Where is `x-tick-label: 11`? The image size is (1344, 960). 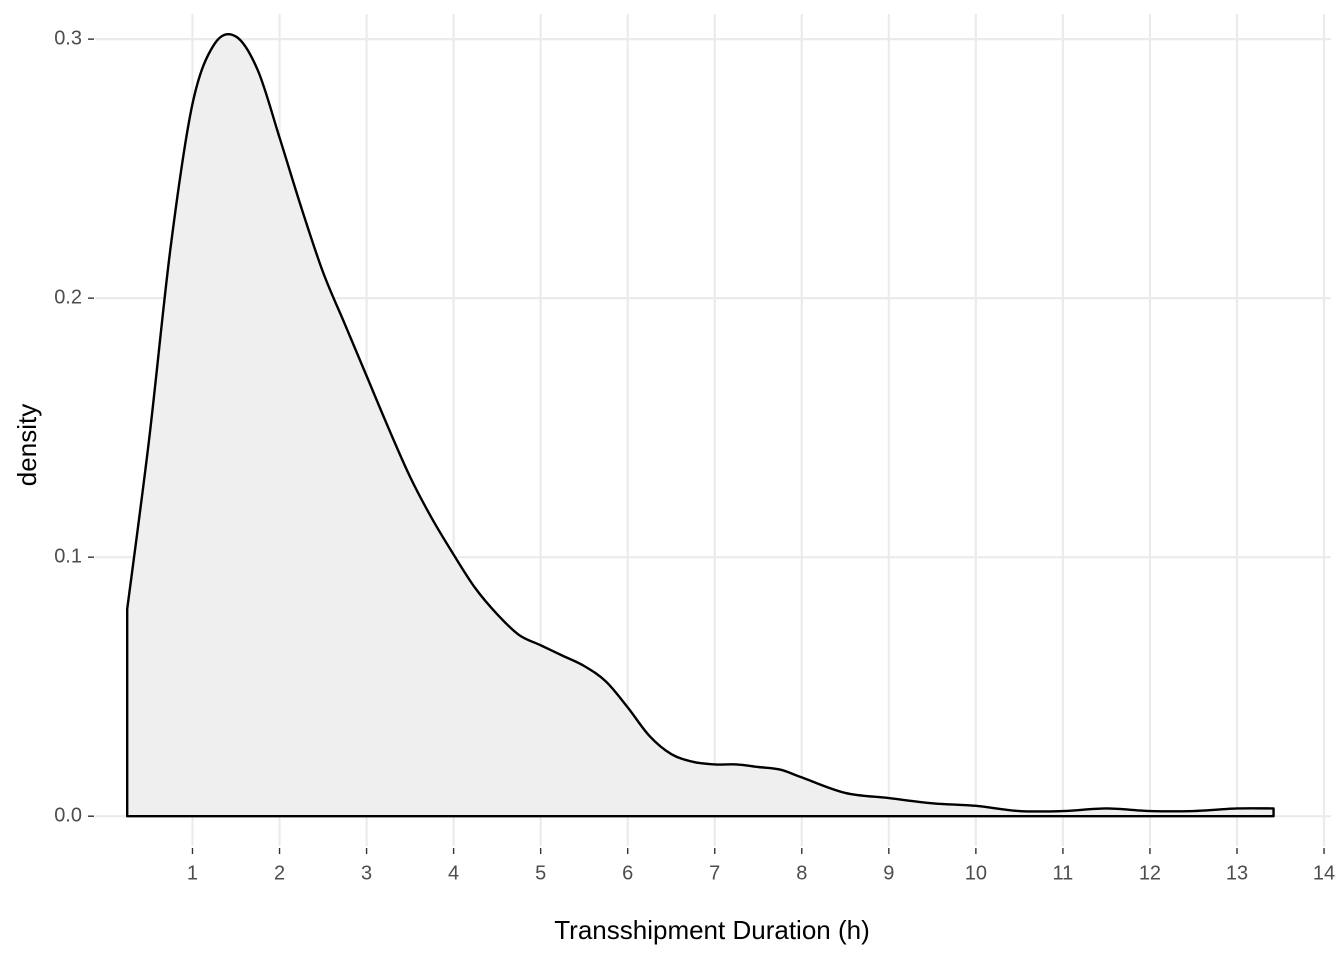
x-tick-label: 11 is located at coordinates (1063, 873).